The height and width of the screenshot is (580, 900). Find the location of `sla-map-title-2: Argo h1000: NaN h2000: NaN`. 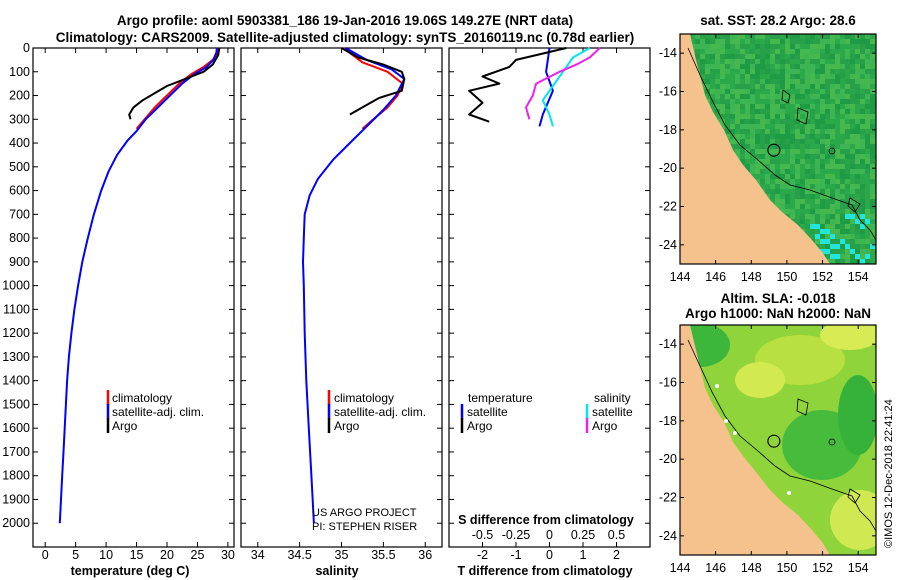

sla-map-title-2: Argo h1000: NaN h2000: NaN is located at coordinates (778, 313).